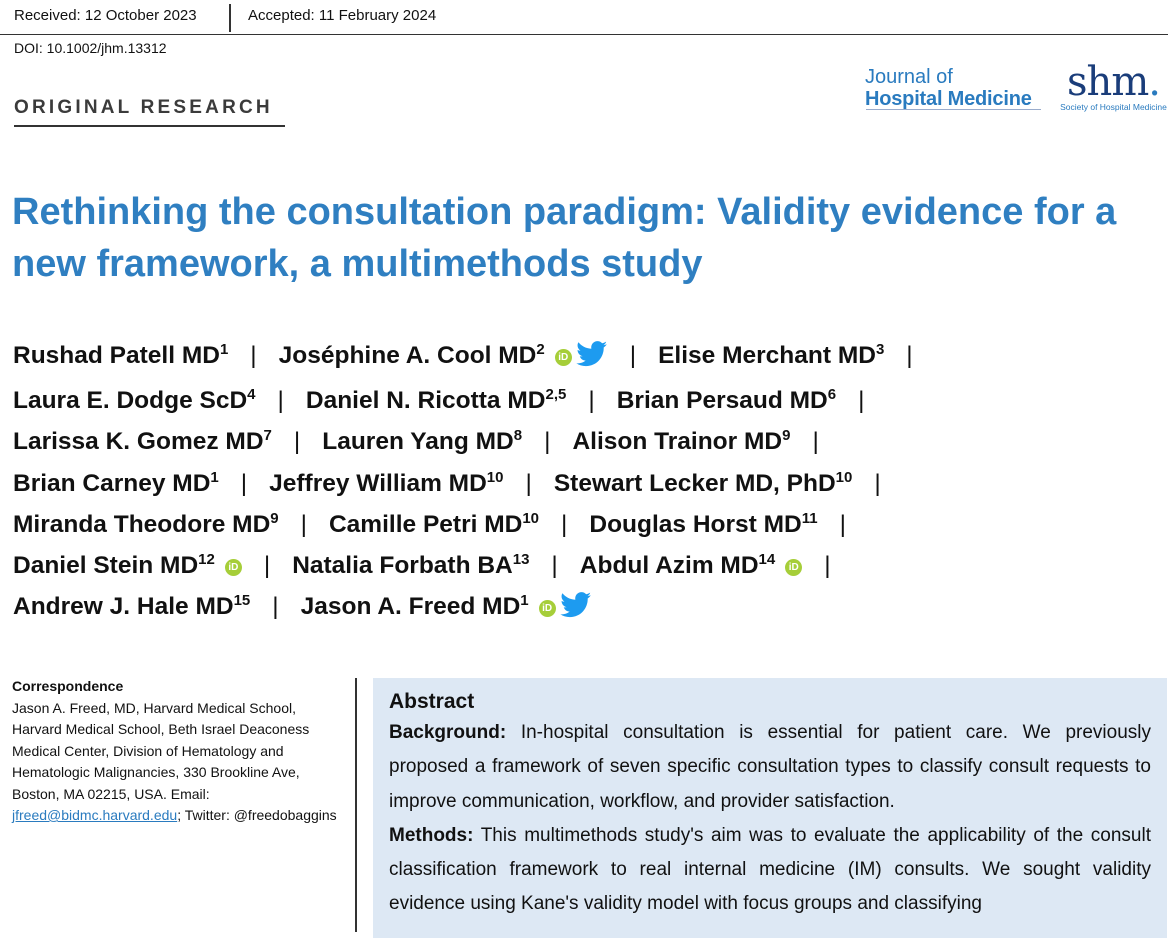 The image size is (1174, 938). Describe the element at coordinates (356, 805) in the screenshot. I see `correspondence-divider` at that location.